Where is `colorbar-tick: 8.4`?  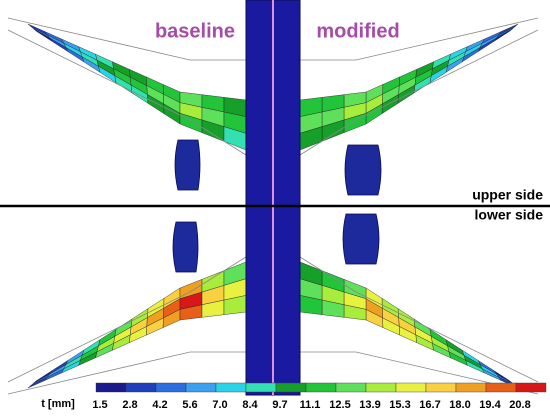
colorbar-tick: 8.4 is located at coordinates (250, 405).